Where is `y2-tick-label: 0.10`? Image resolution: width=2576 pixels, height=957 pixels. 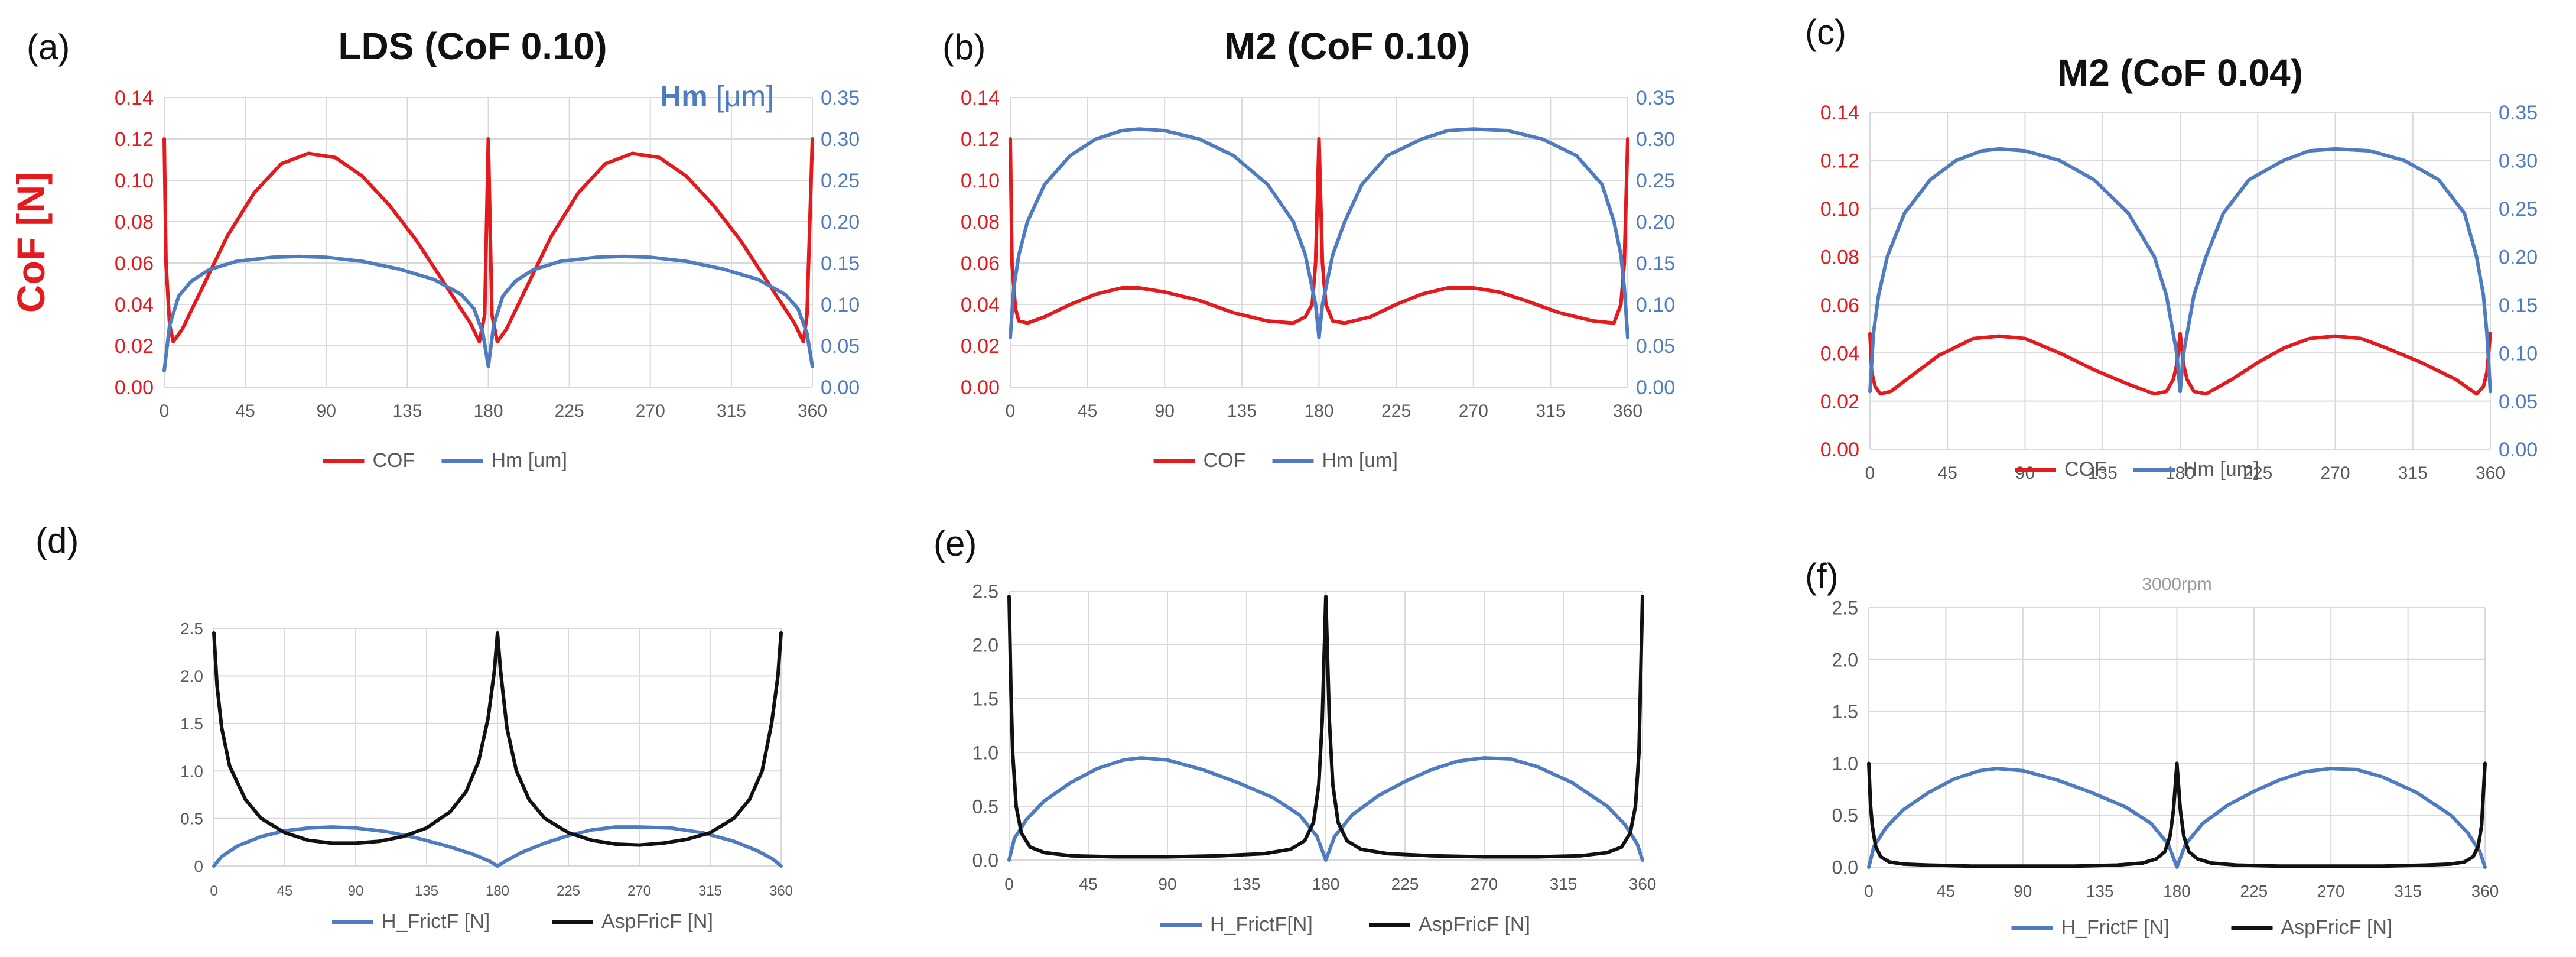 y2-tick-label: 0.10 is located at coordinates (2518, 353).